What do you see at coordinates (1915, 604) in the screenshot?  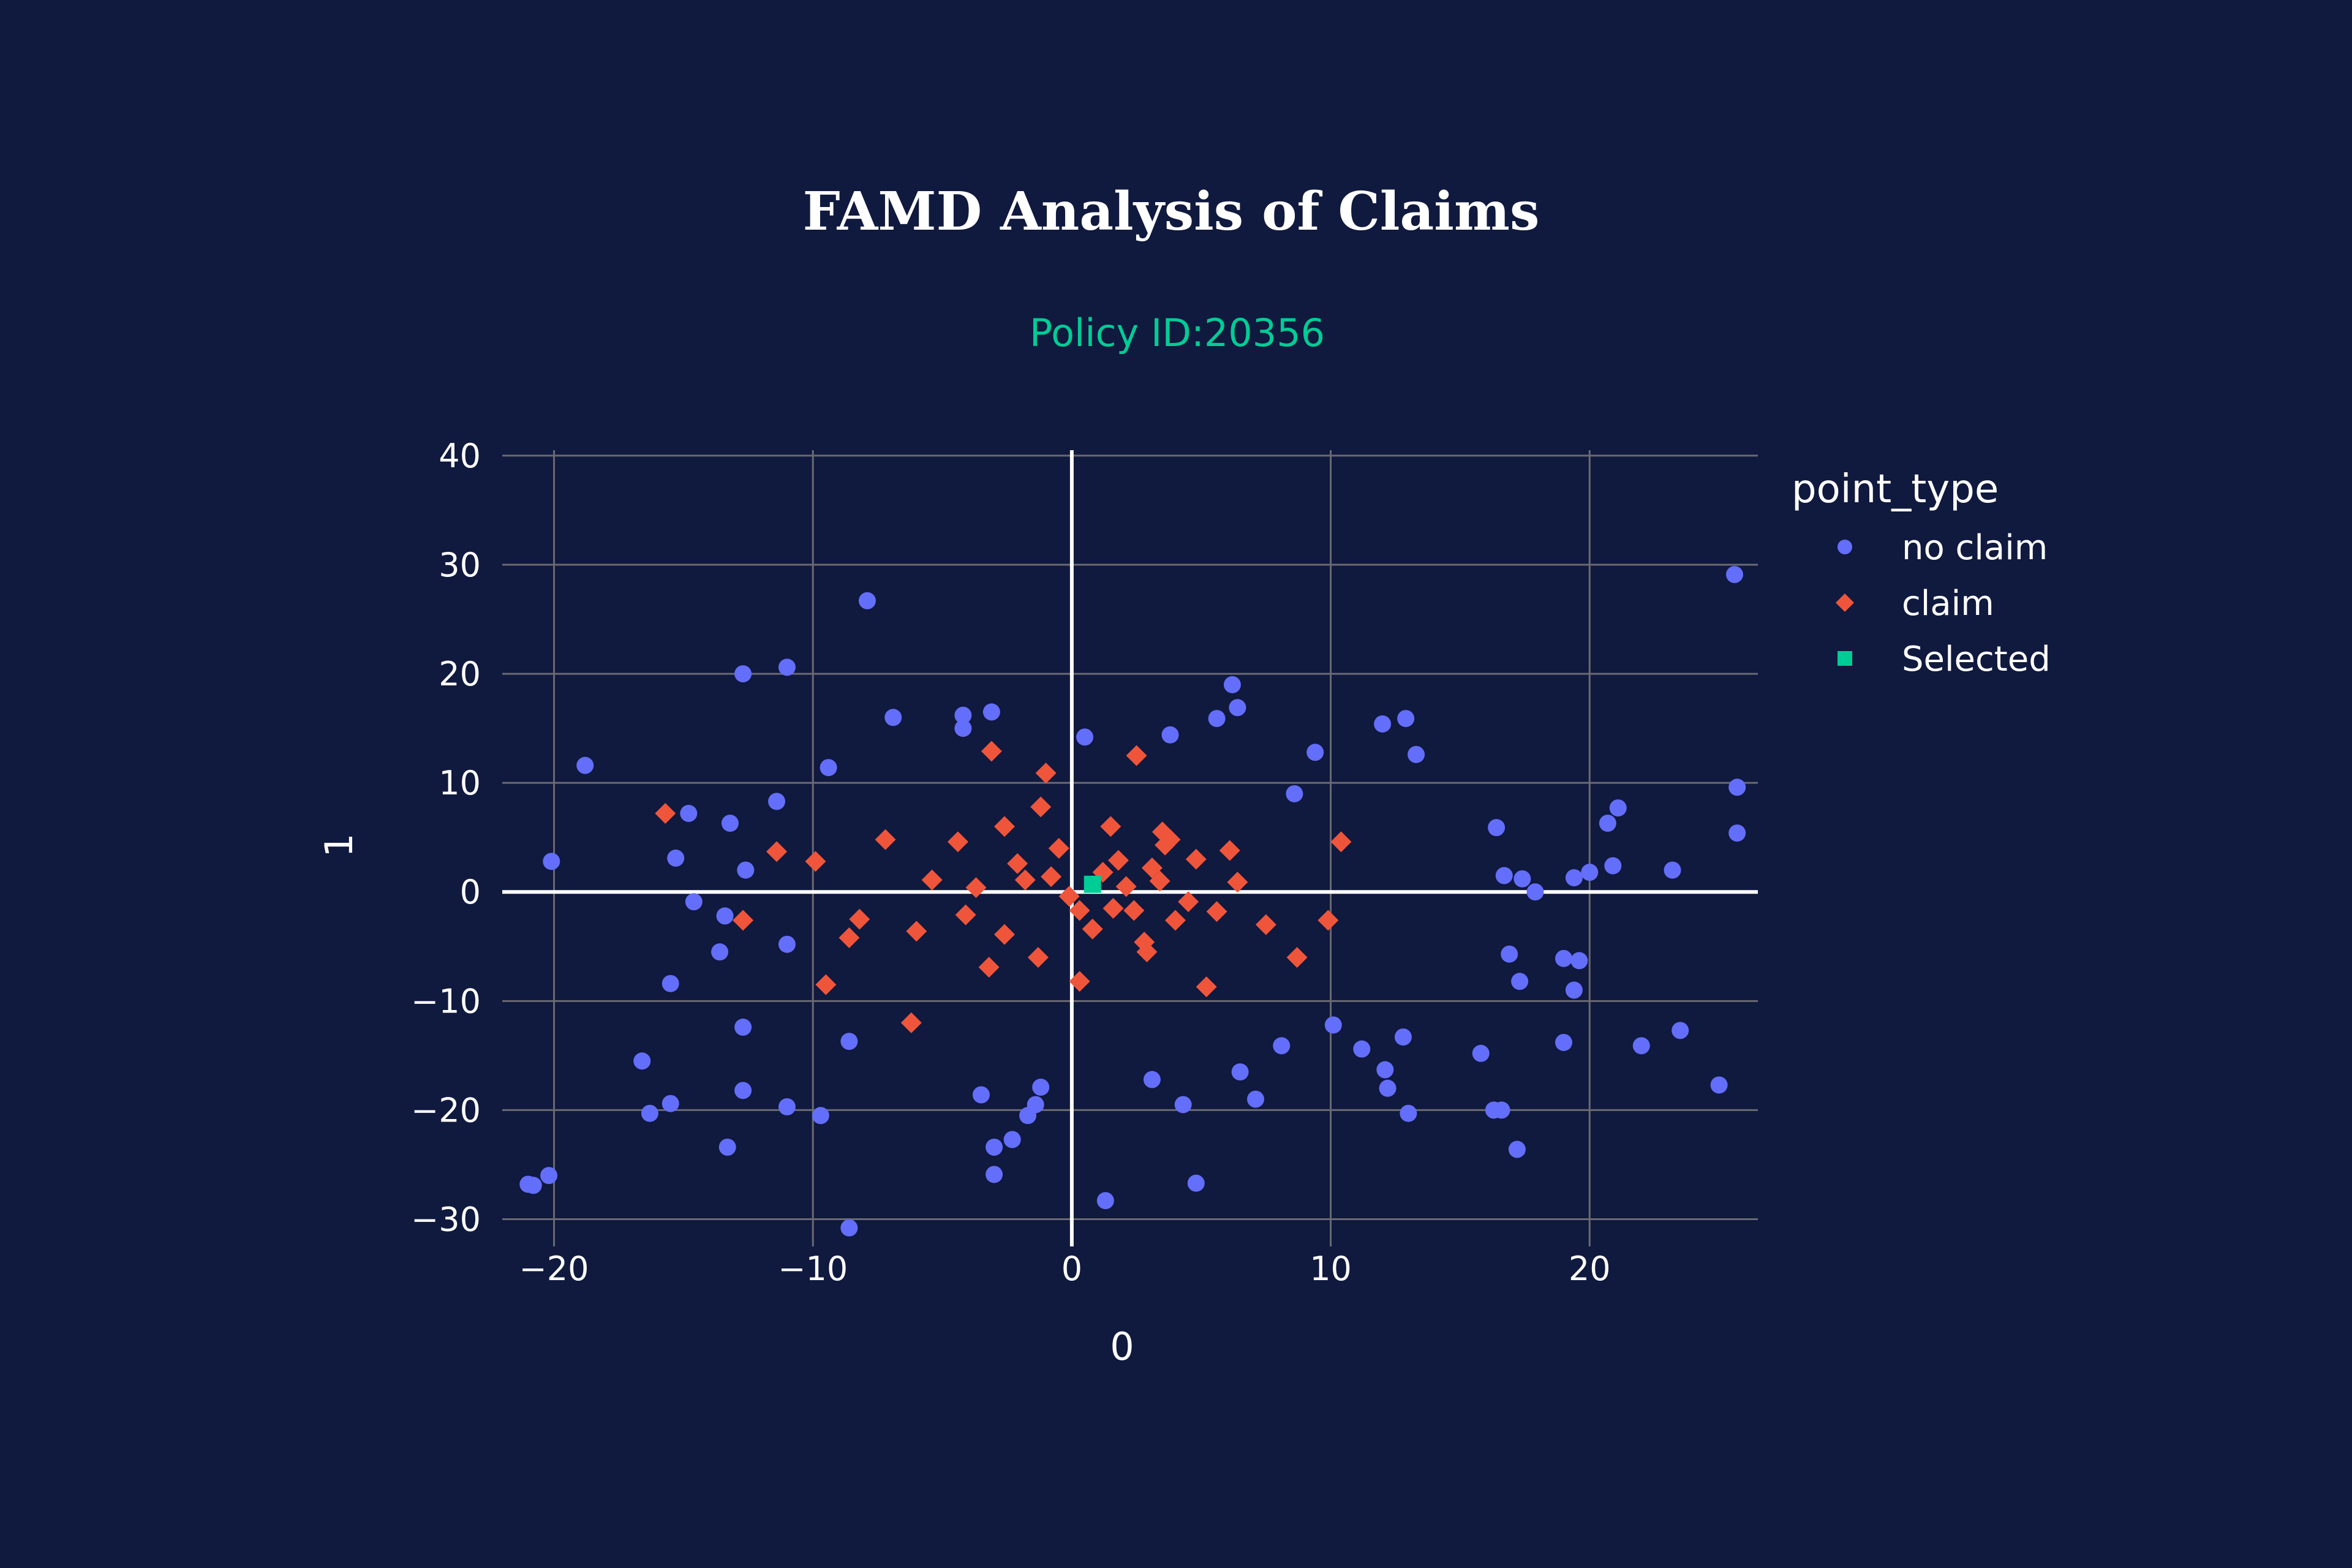 I see `legend-item-claim: claim` at bounding box center [1915, 604].